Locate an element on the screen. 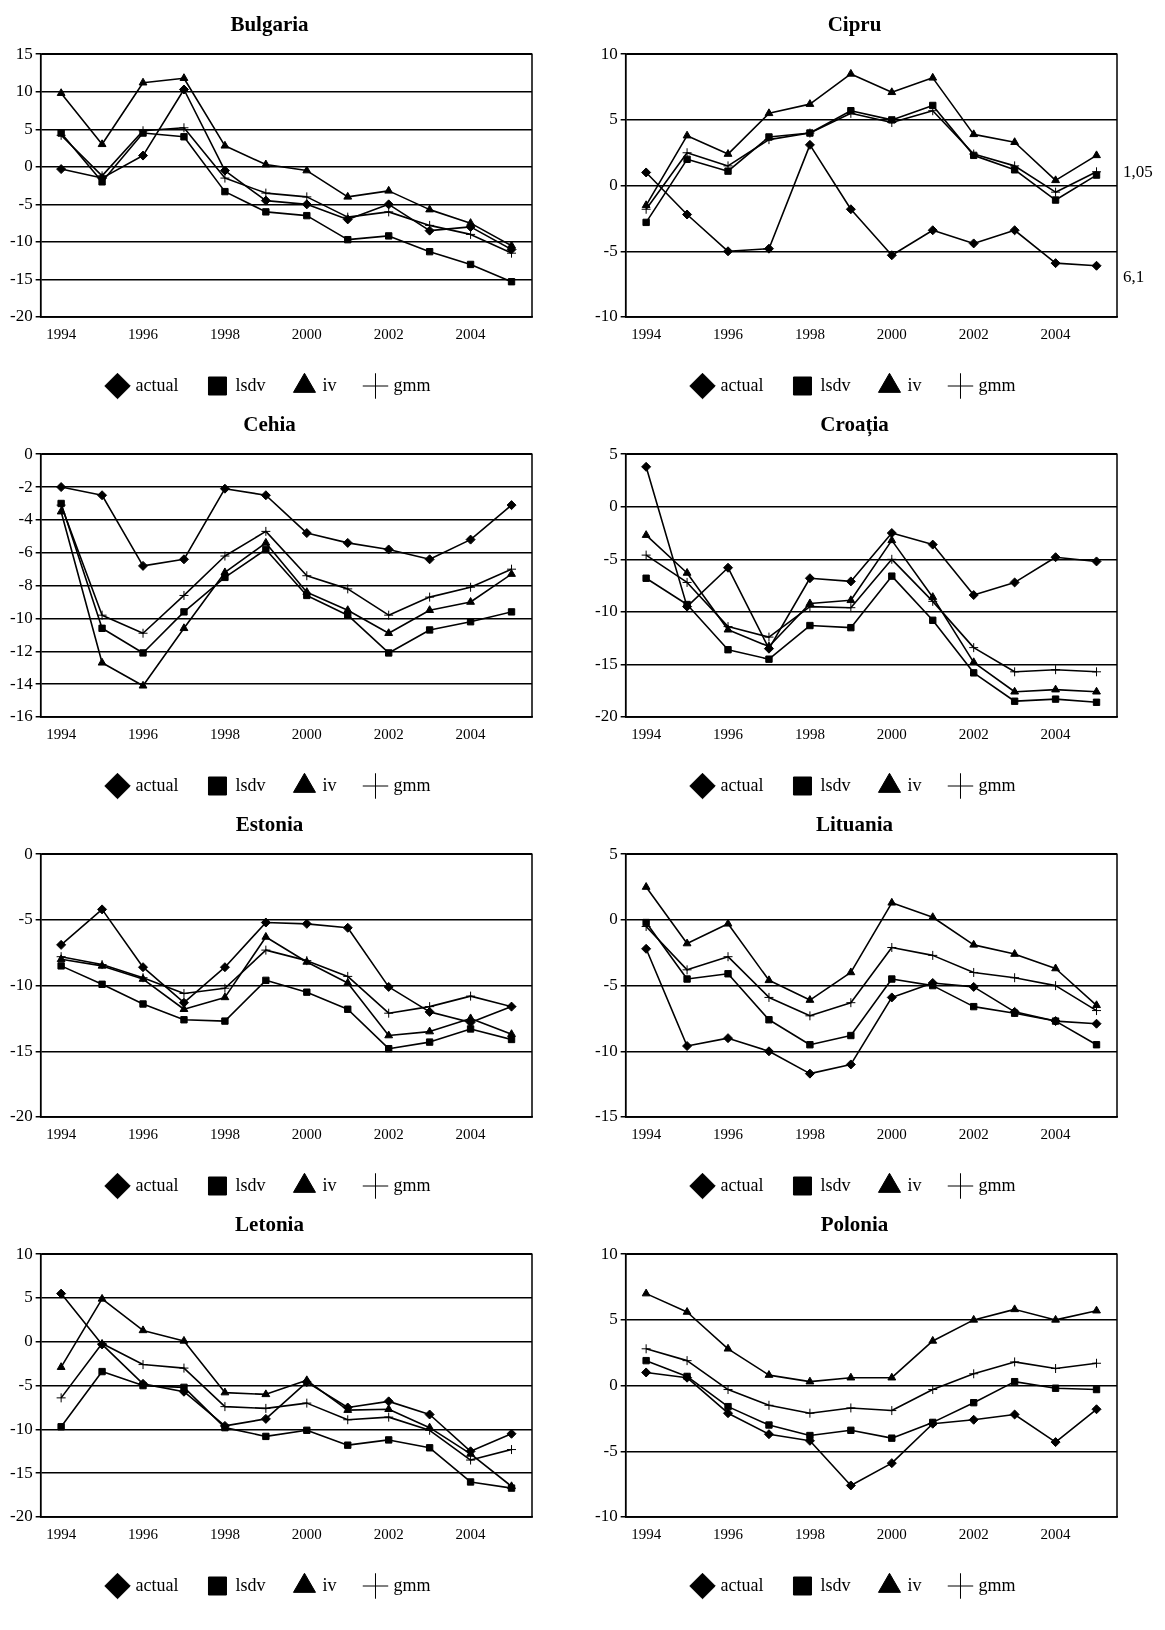 This screenshot has width=1165, height=1630. y-tick-label: -4 is located at coordinates (26, 519).